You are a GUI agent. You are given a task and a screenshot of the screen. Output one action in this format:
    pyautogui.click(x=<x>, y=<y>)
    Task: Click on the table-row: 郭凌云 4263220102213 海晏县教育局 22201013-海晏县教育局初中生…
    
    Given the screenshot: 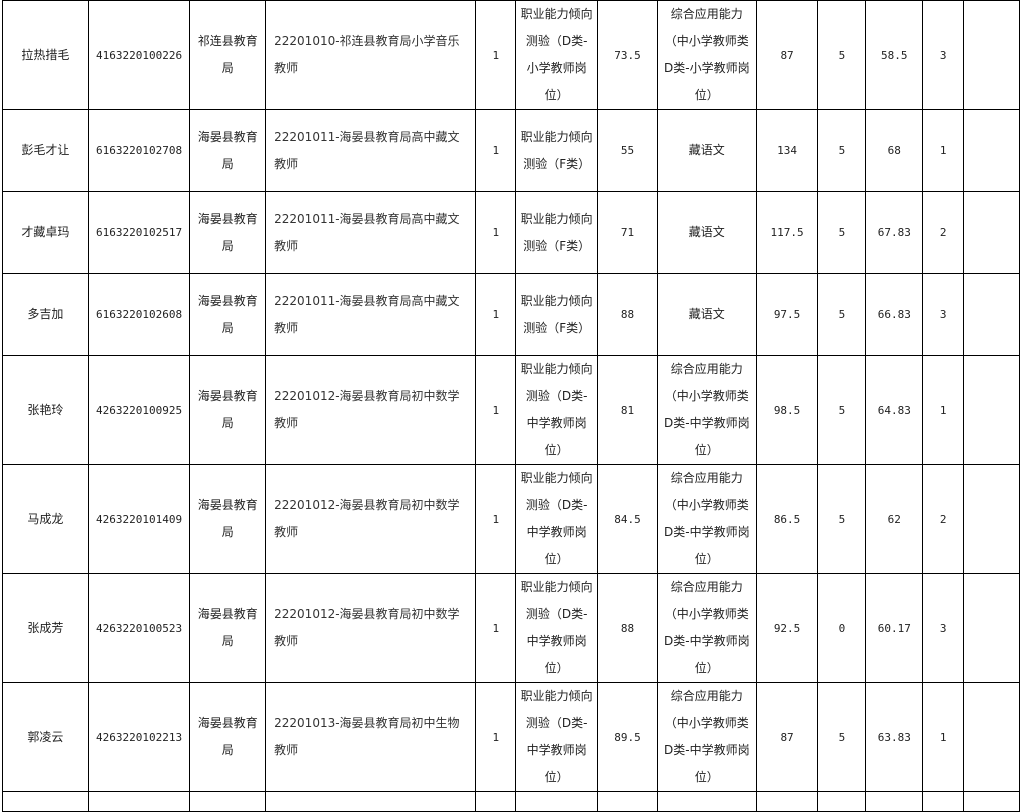 What is the action you would take?
    pyautogui.click(x=511, y=737)
    